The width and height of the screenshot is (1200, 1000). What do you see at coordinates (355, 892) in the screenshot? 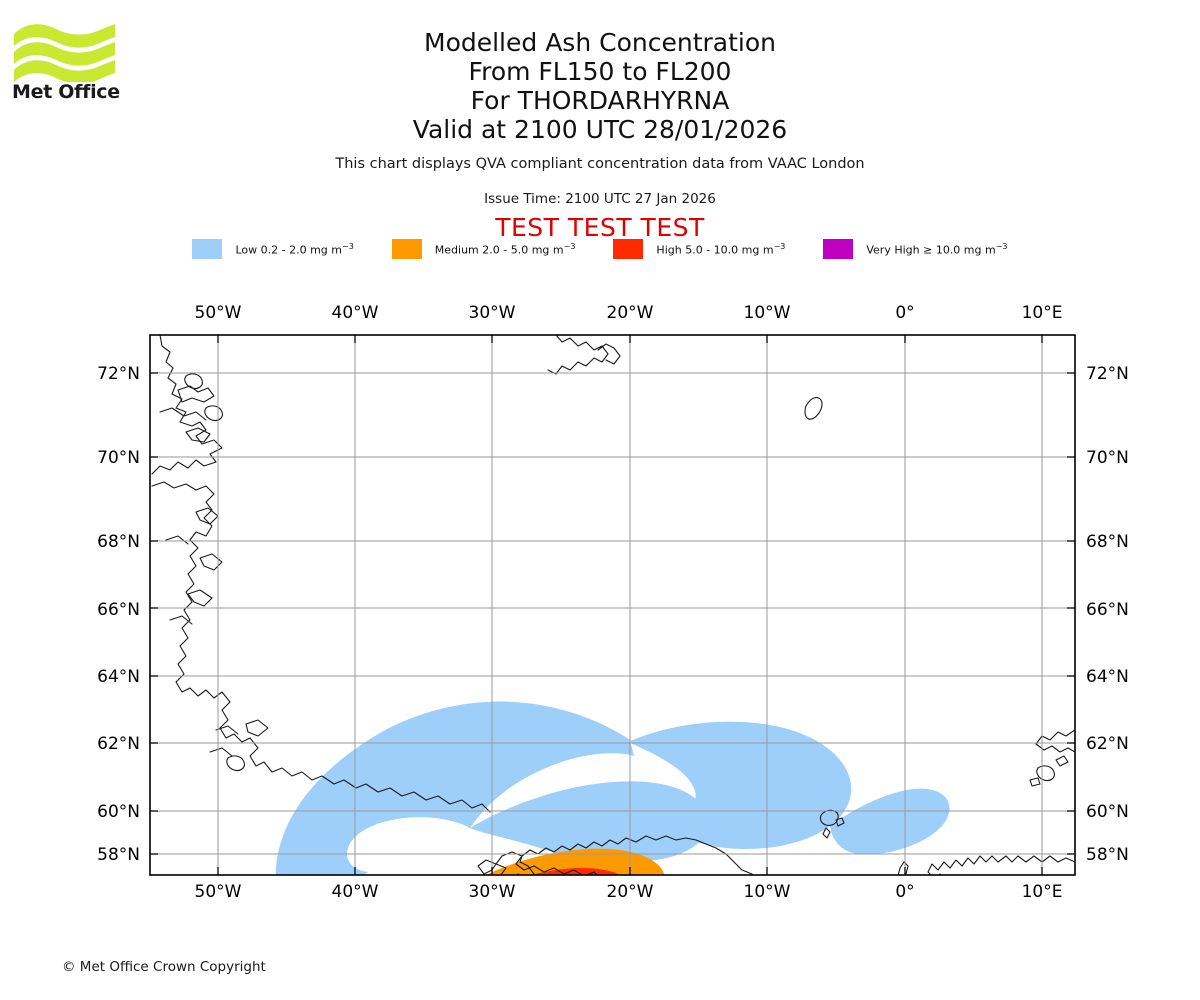
I see `xtick-label-bot-1: 40°W` at bounding box center [355, 892].